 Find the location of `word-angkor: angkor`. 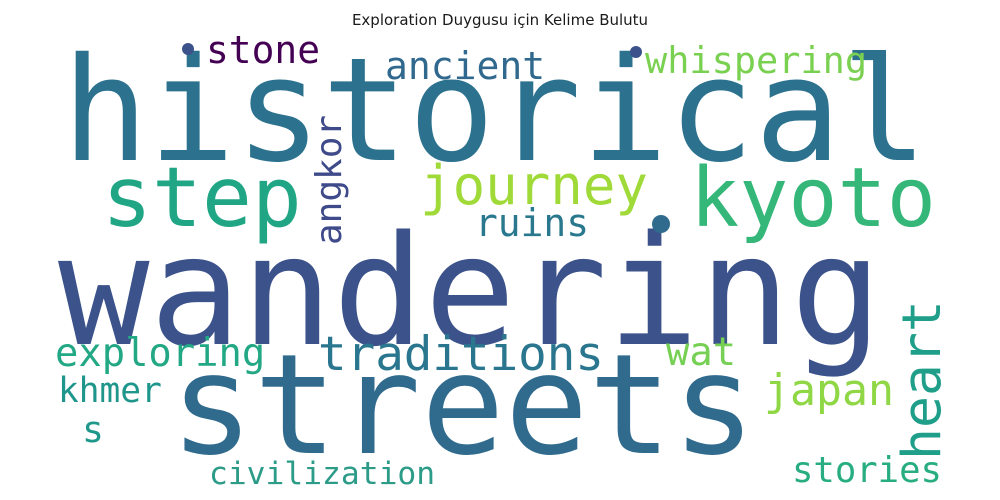

word-angkor: angkor is located at coordinates (329, 180).